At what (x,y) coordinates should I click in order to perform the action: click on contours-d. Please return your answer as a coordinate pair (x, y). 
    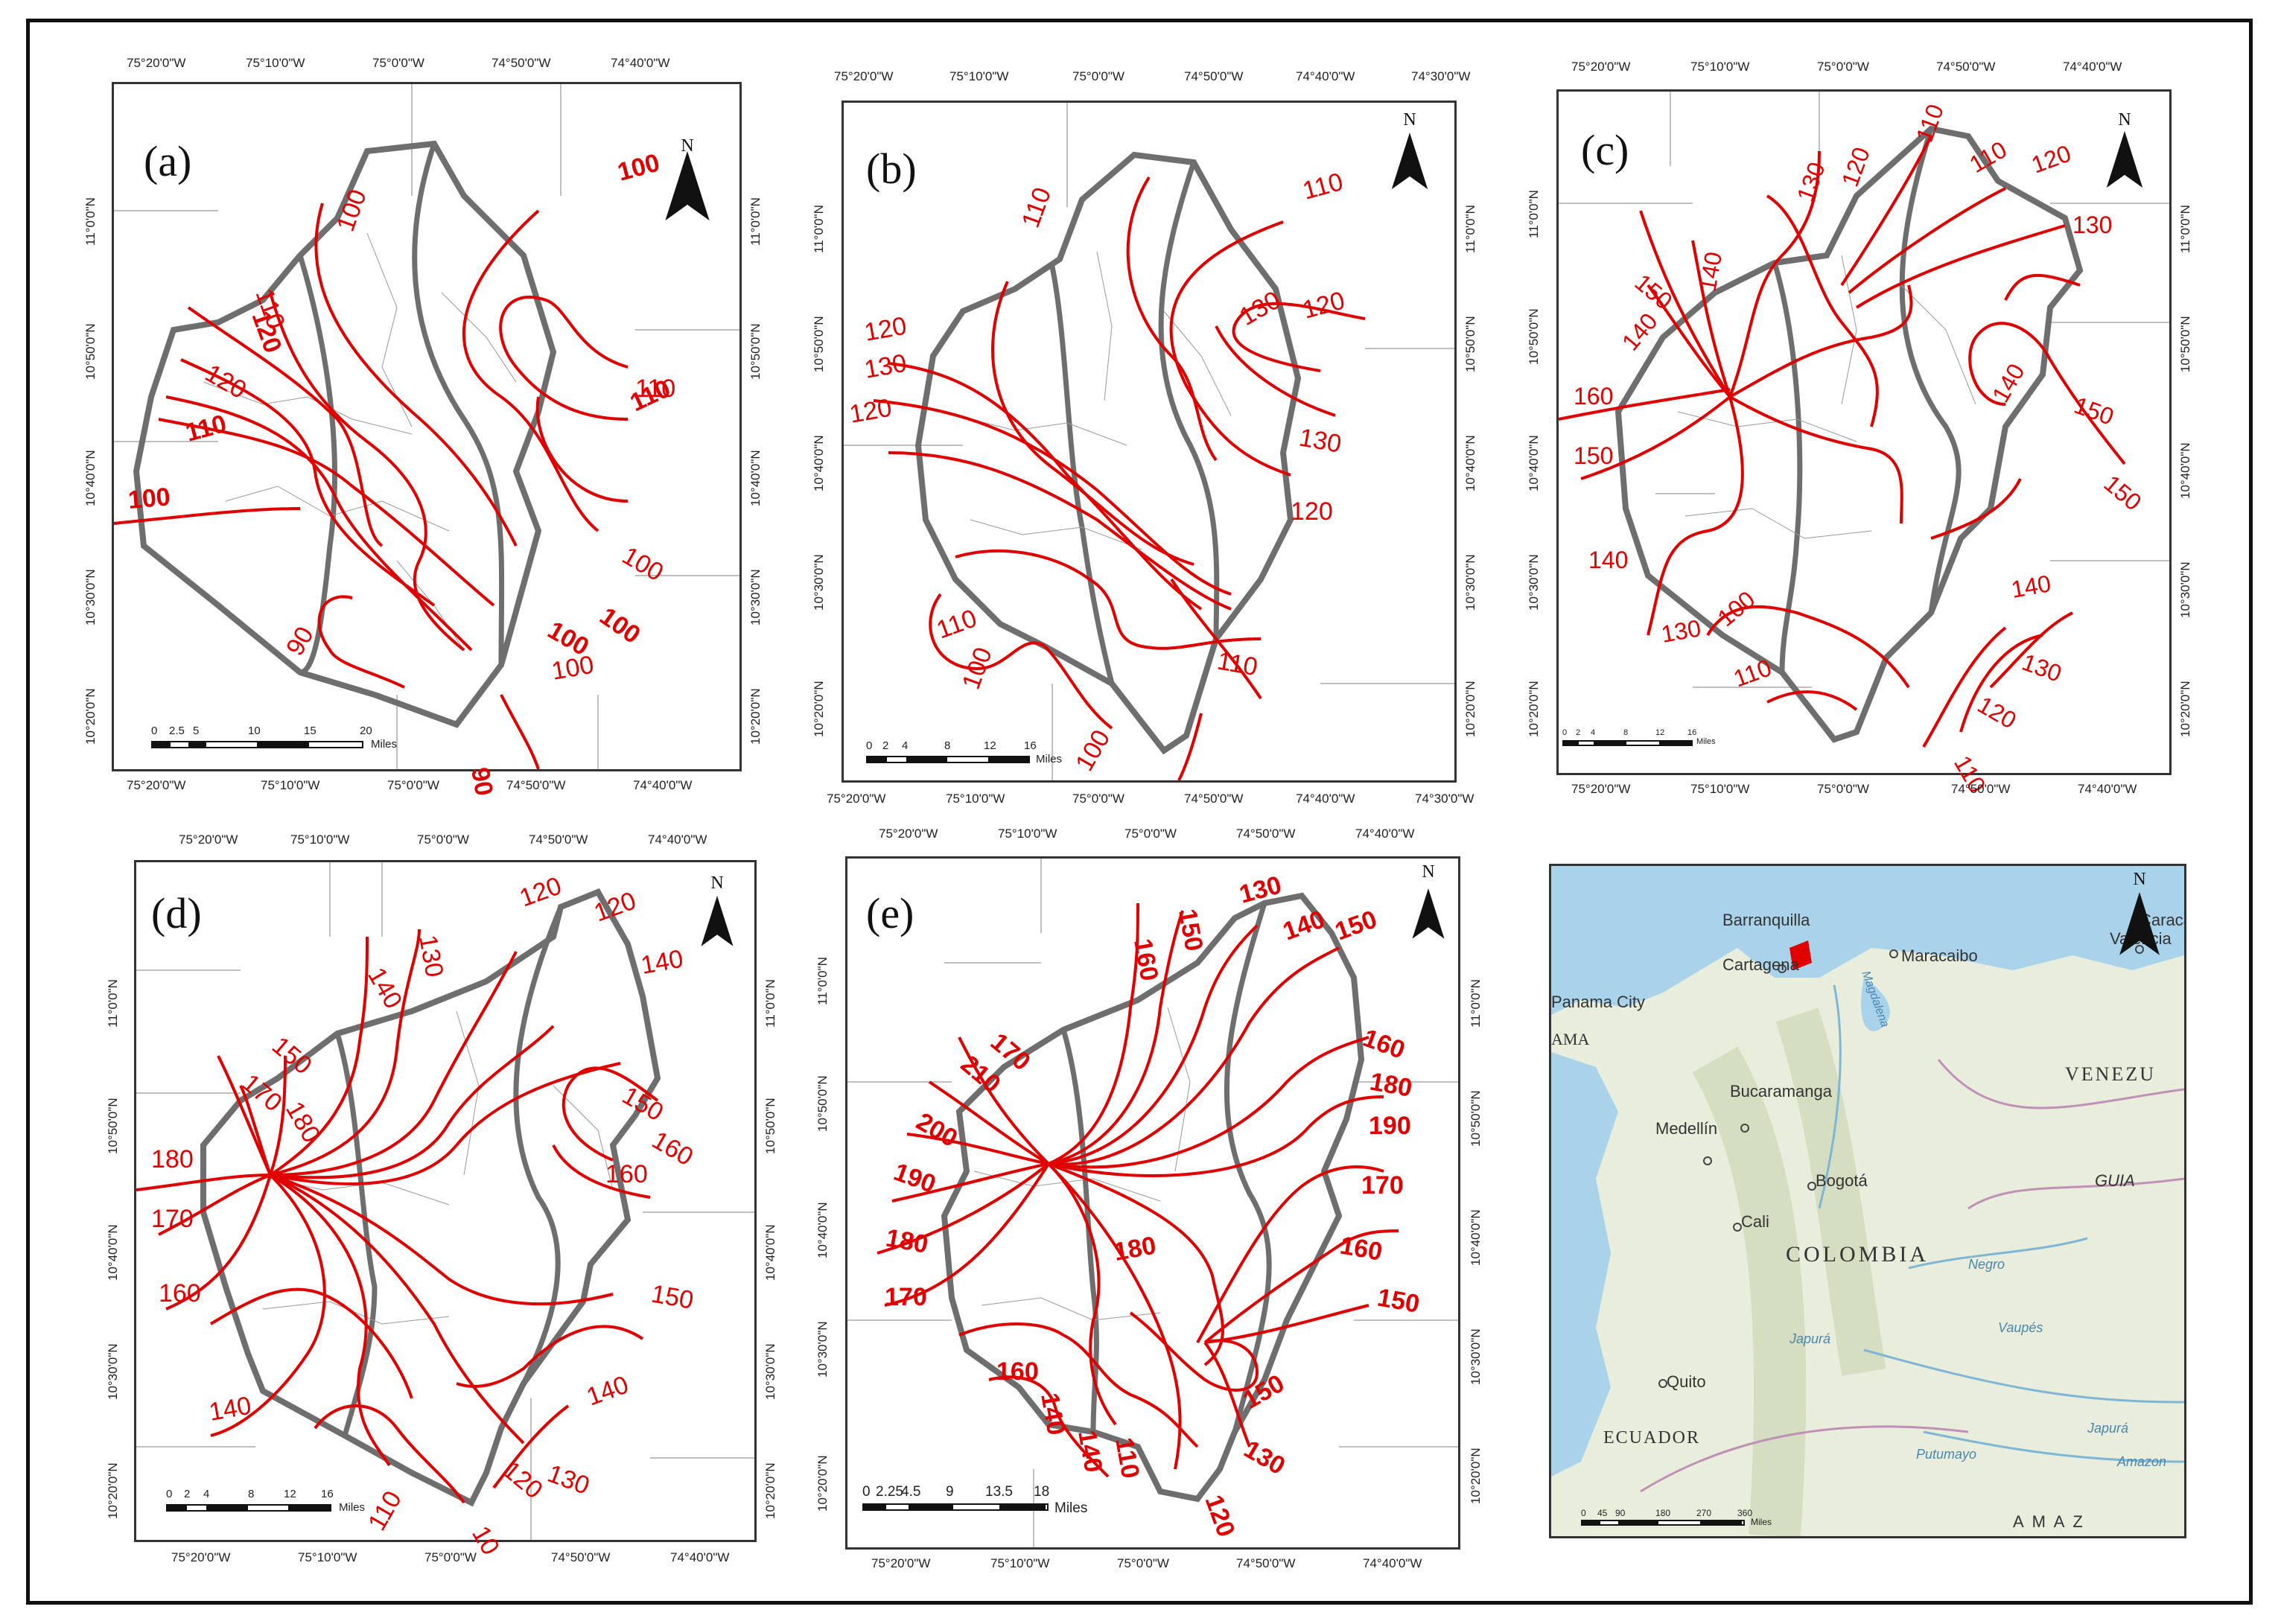
    Looking at the image, I should click on (397, 1216).